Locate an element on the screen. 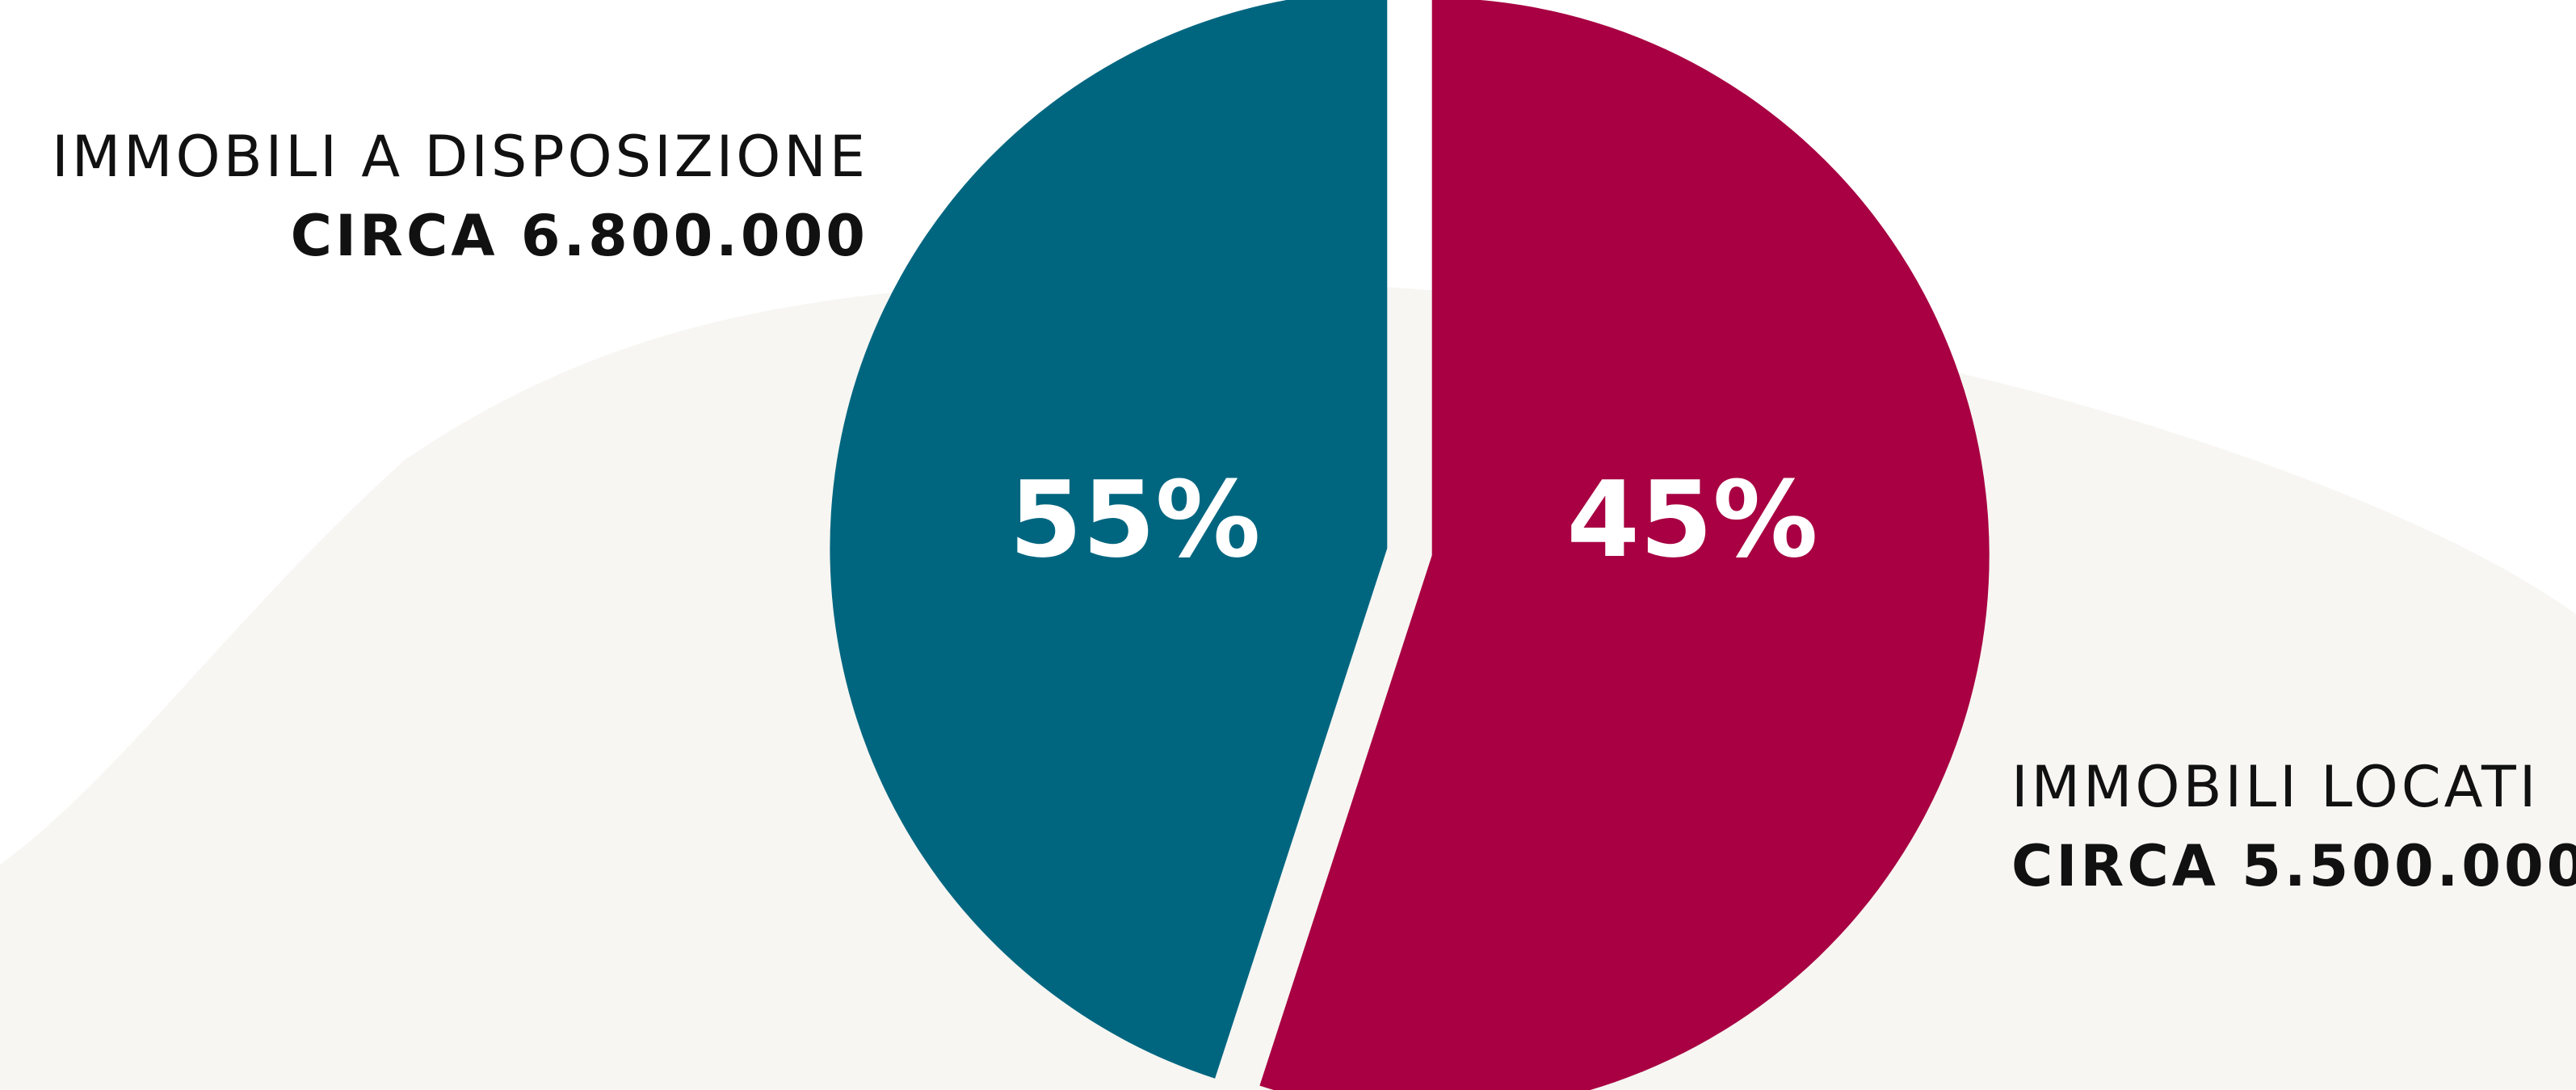  slice-label-title: IMMOBILI A DISPOSIZIONE is located at coordinates (460, 157).